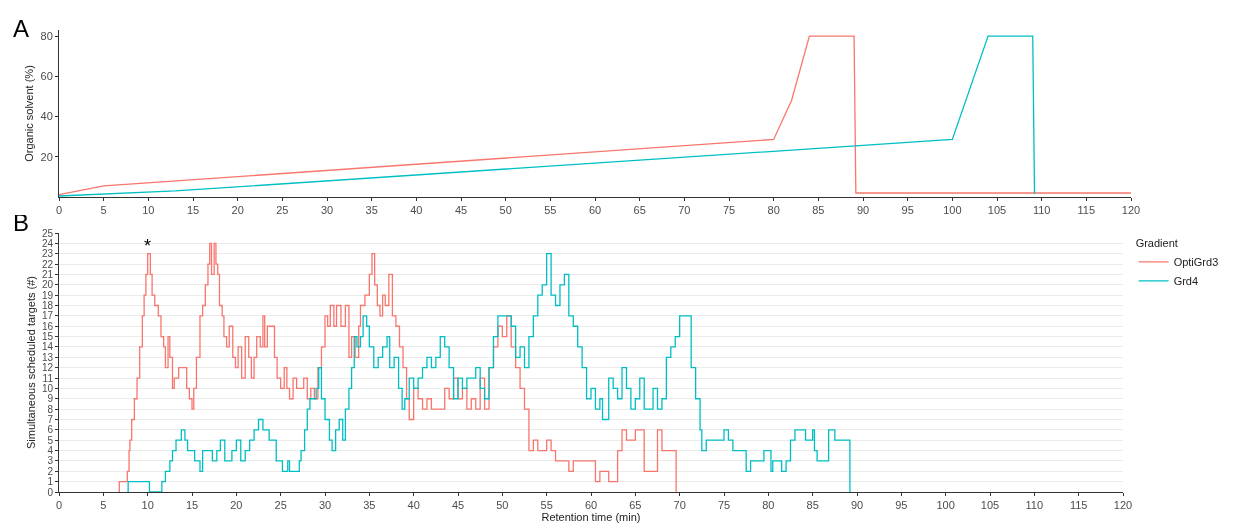 This screenshot has width=1236, height=527. What do you see at coordinates (148, 246) in the screenshot?
I see `annotation: *` at bounding box center [148, 246].